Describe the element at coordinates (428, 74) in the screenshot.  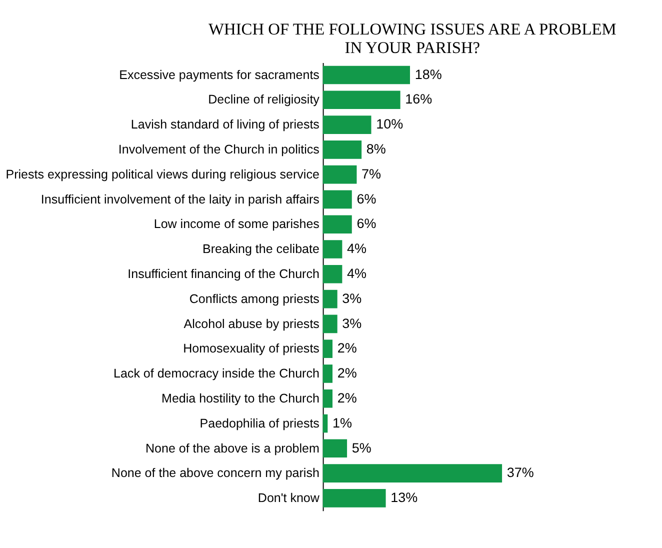
I see `data-label: 18%` at that location.